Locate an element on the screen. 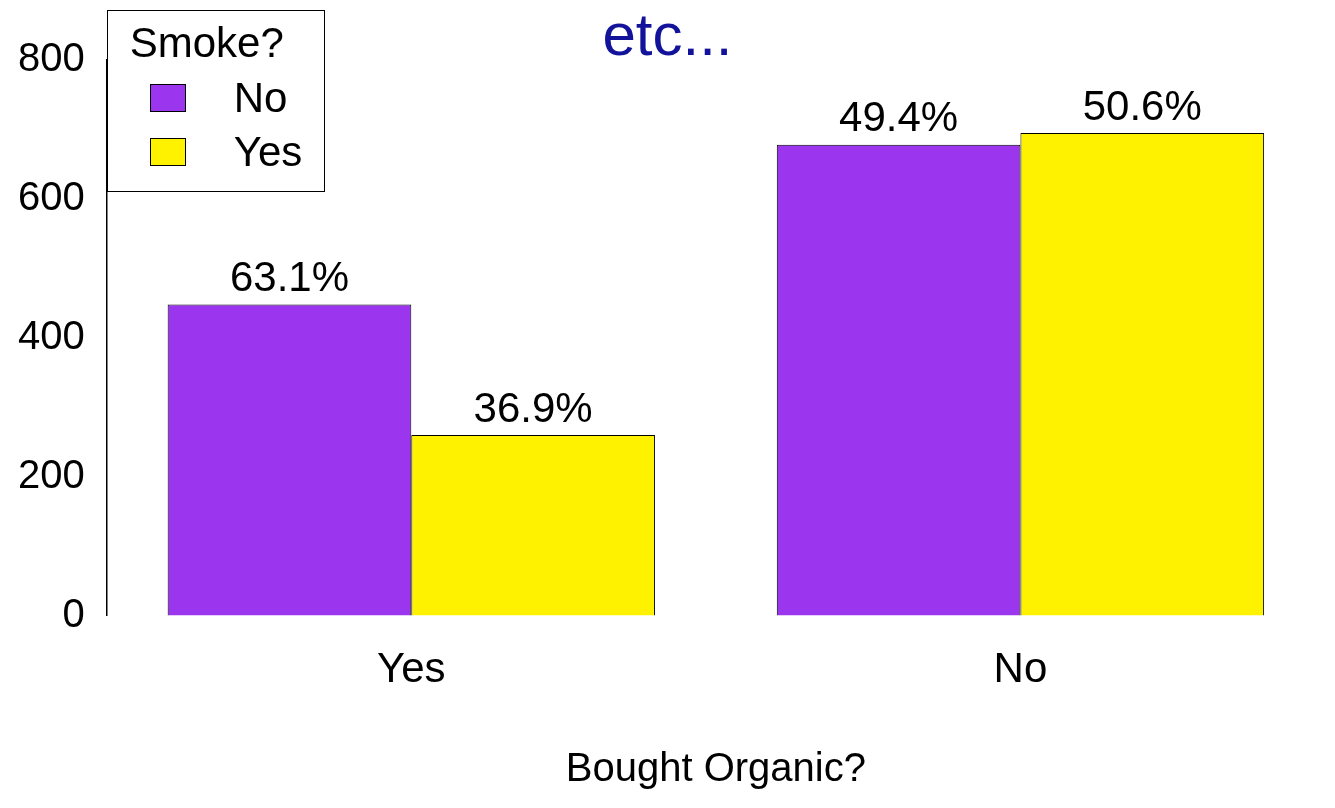 The image size is (1335, 808). legend-label: Yes is located at coordinates (268, 152).